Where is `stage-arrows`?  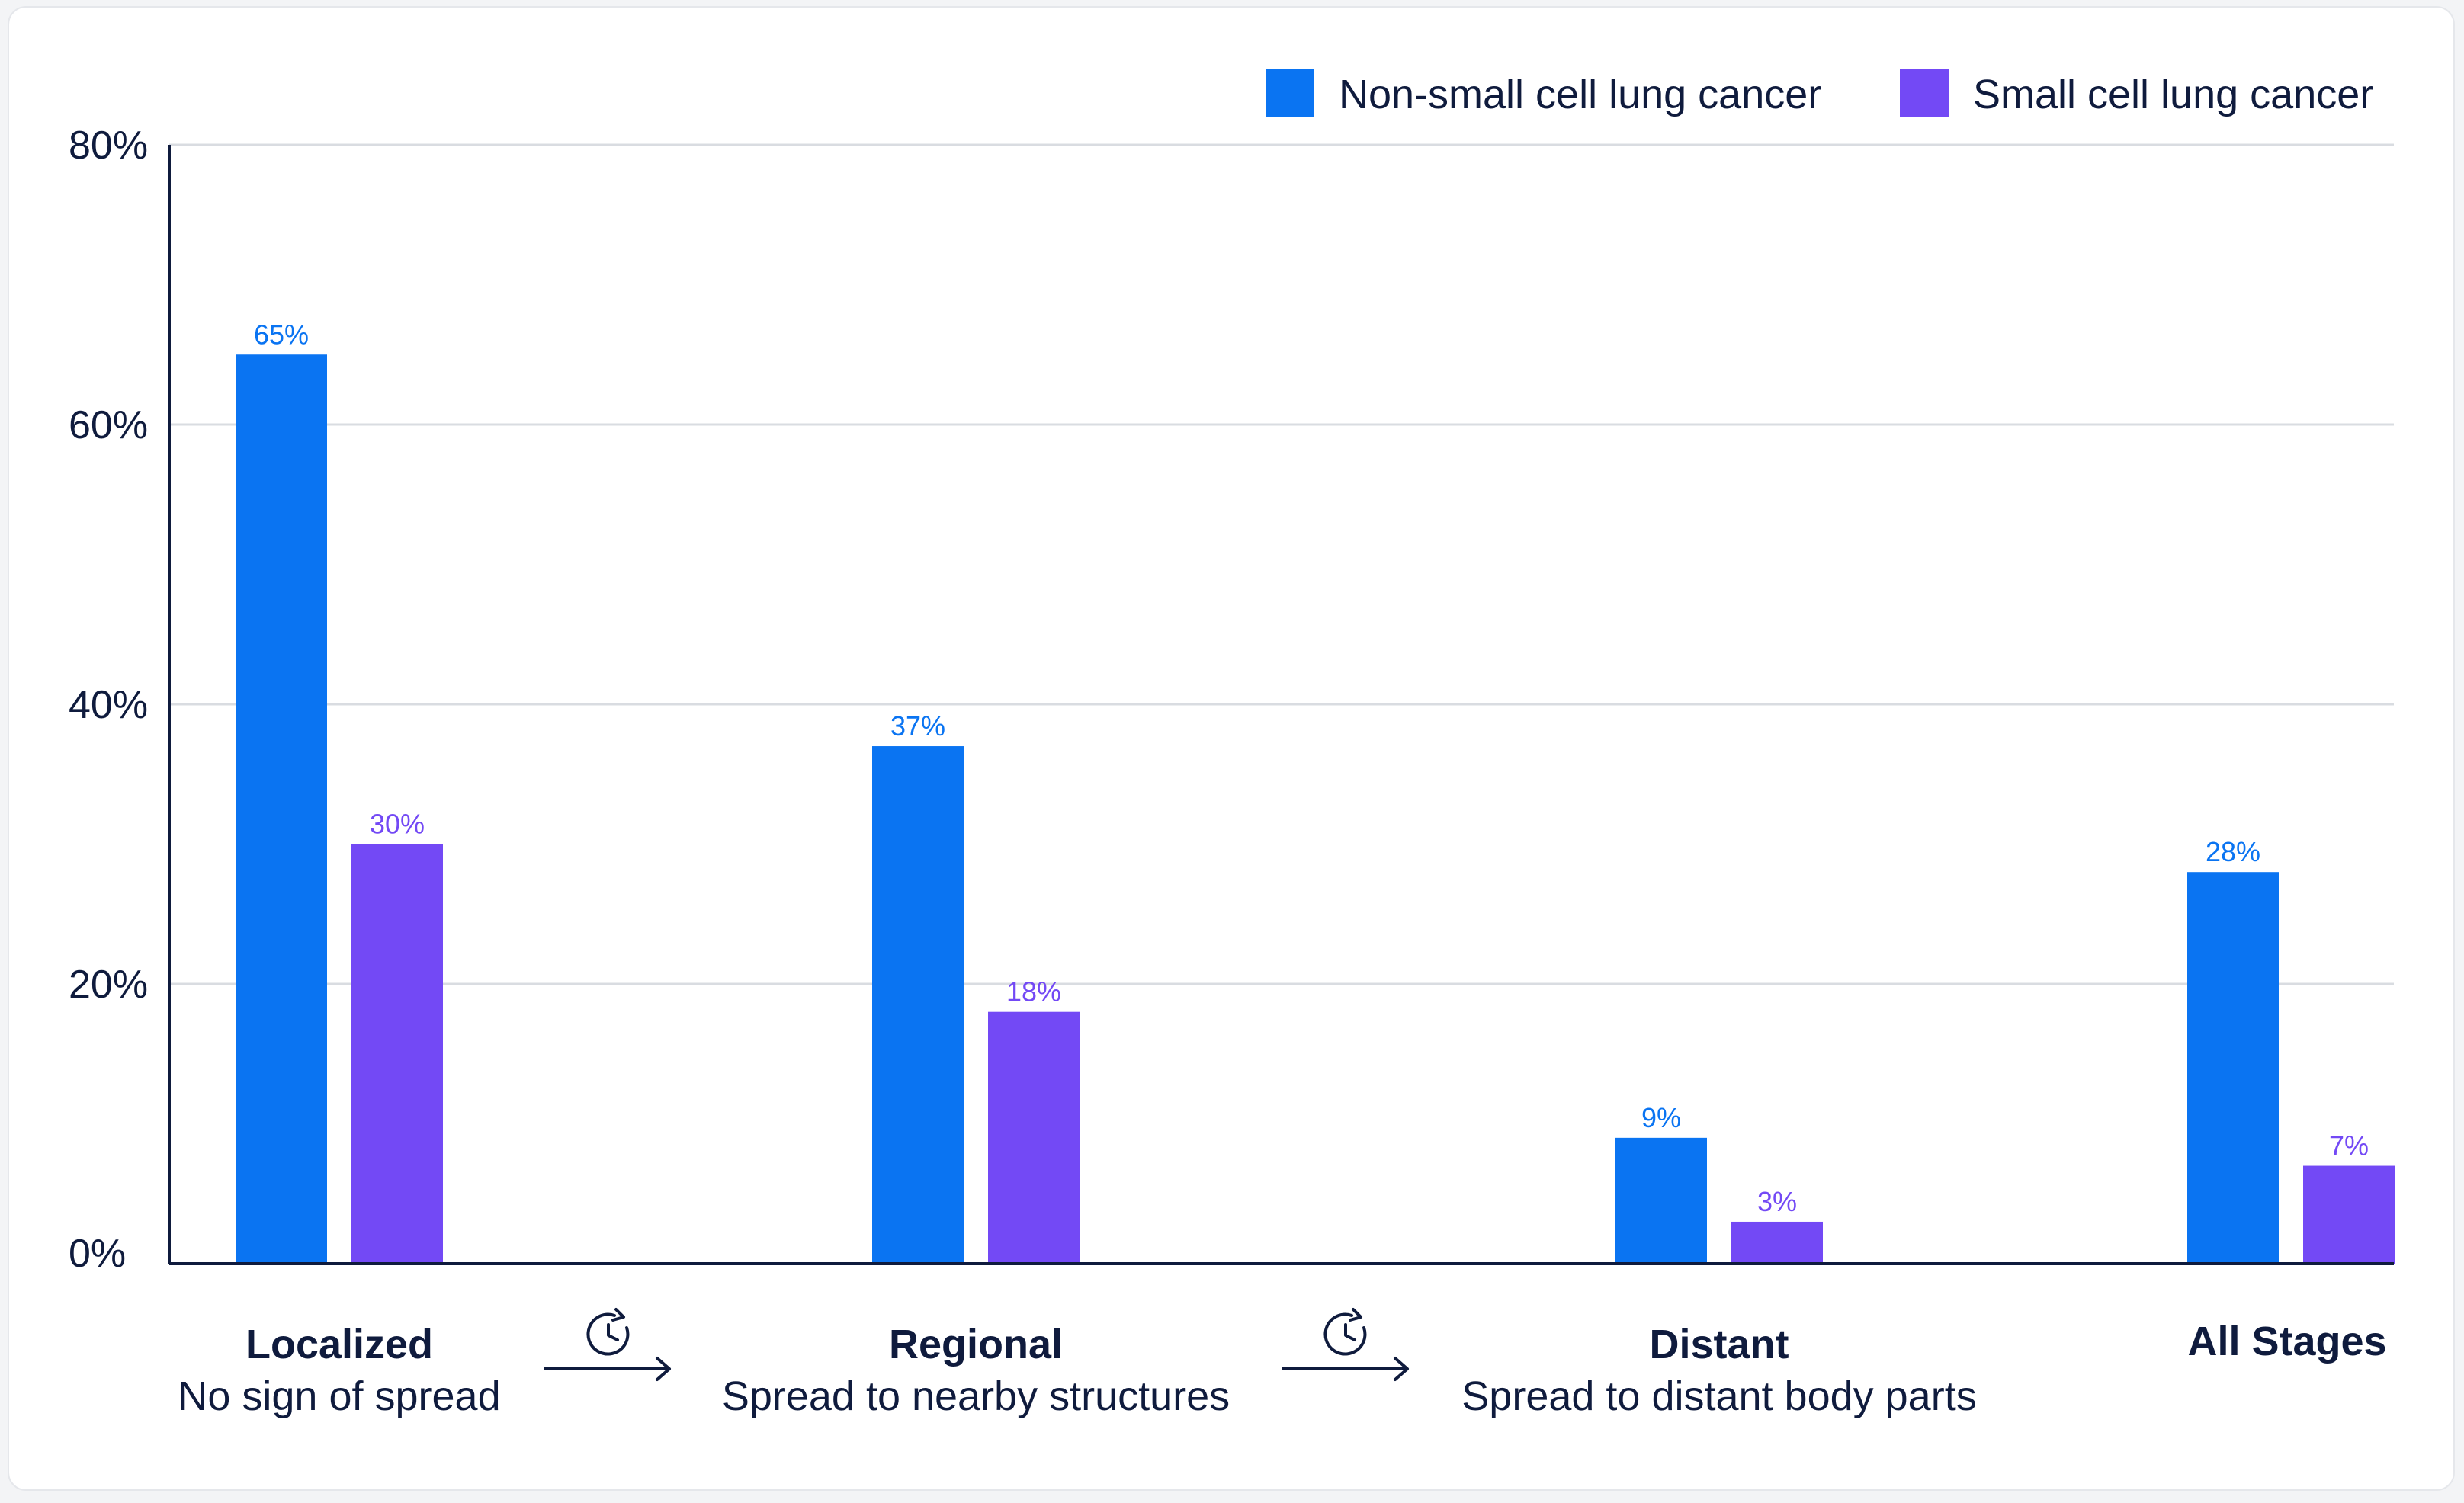
stage-arrows is located at coordinates (977, 1344).